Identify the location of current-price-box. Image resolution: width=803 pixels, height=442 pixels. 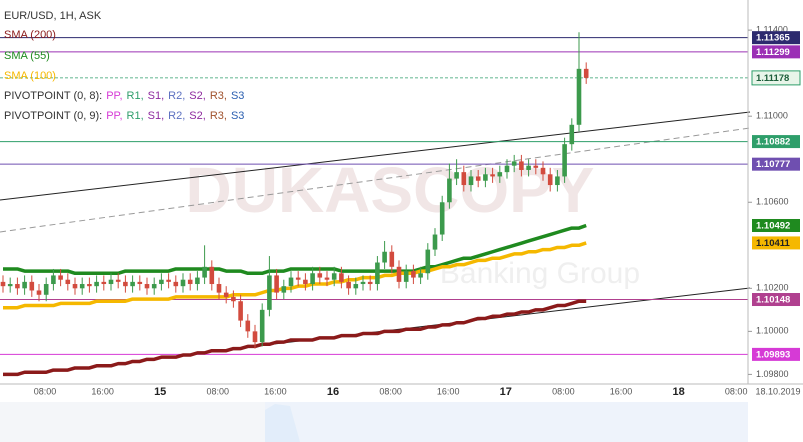
(776, 78).